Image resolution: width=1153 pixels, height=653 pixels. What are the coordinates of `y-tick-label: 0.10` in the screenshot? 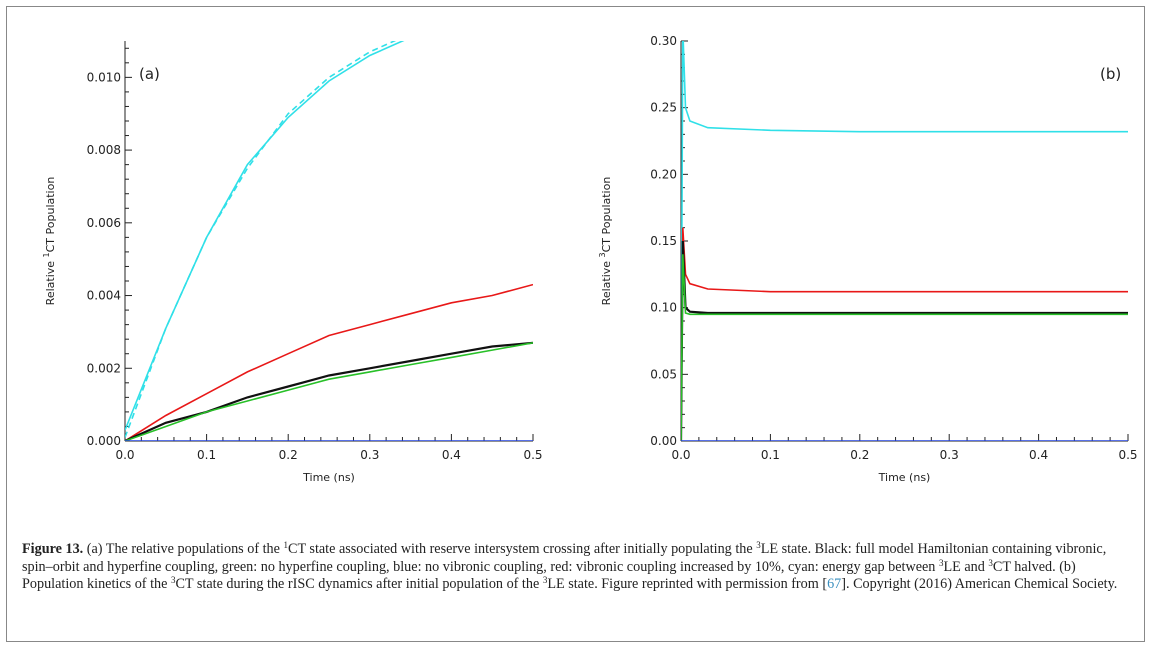 It's located at (663, 308).